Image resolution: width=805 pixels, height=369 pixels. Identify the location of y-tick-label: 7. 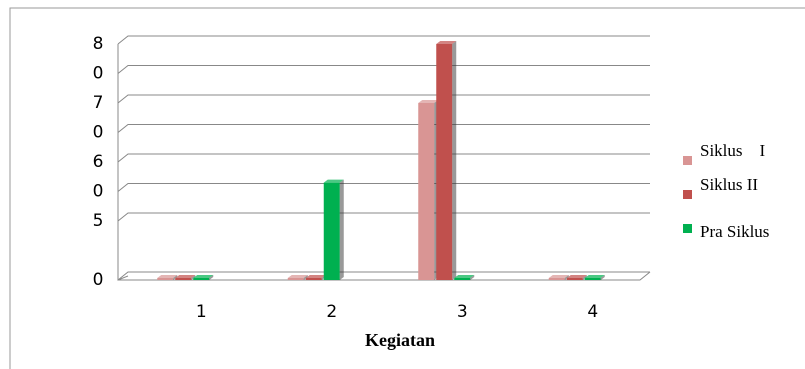
(98, 103).